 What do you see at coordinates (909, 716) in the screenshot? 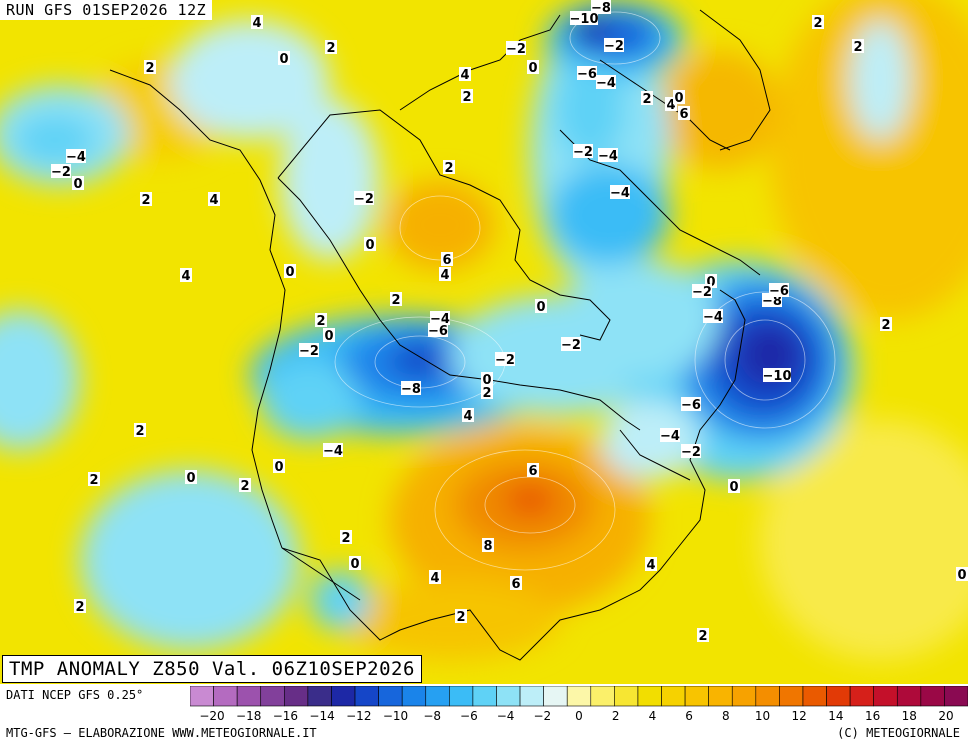
I see `colorbar-tick-label: 18` at bounding box center [909, 716].